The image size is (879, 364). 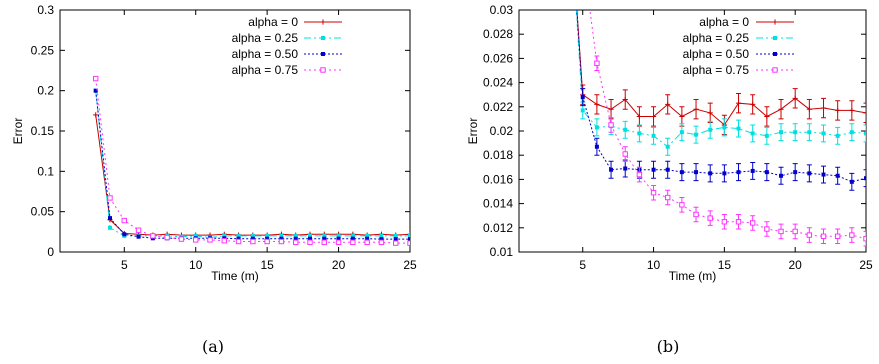 I want to click on chart1-series0-point15, so click(x=781, y=109).